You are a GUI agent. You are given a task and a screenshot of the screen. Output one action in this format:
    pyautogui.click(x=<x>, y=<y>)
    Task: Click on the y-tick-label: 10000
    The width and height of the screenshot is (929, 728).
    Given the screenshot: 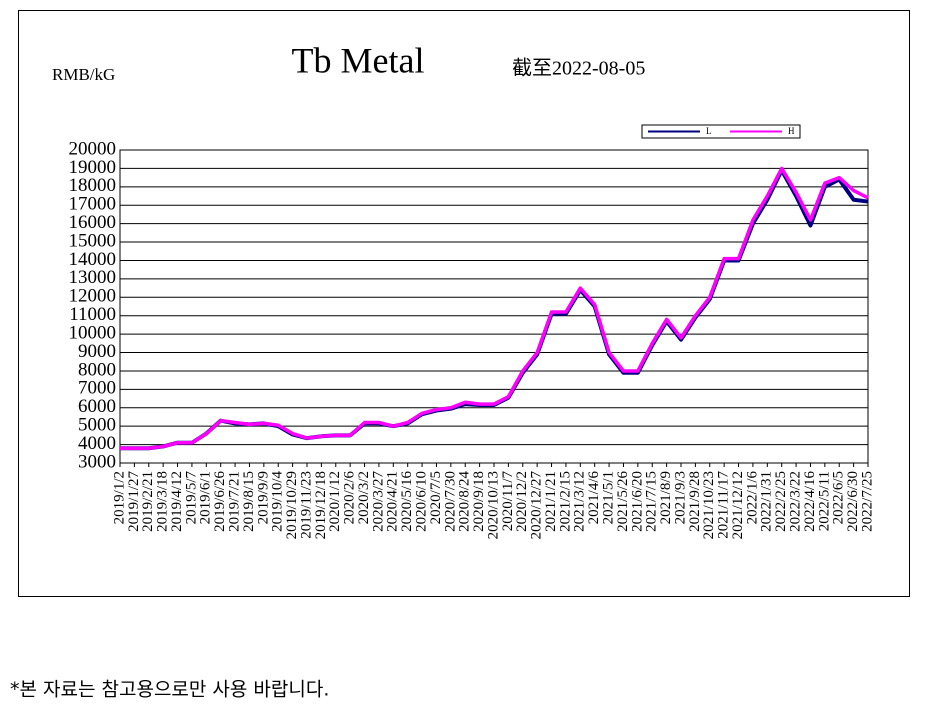 What is the action you would take?
    pyautogui.click(x=93, y=332)
    